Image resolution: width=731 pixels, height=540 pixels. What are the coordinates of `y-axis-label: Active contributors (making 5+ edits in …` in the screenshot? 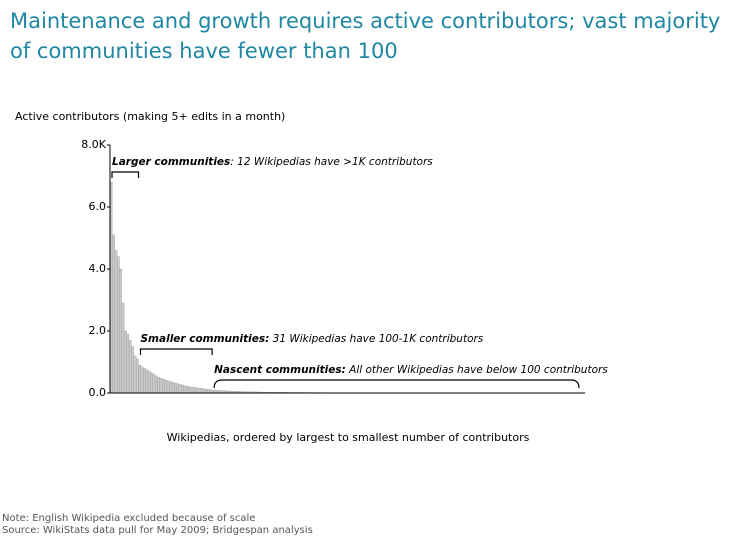 It's located at (150, 116).